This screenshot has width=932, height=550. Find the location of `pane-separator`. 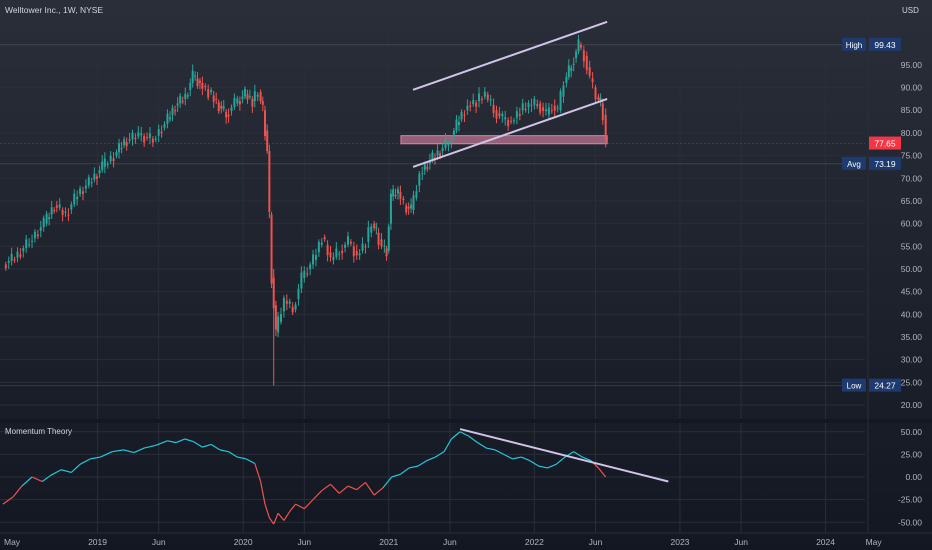

pane-separator is located at coordinates (466, 421).